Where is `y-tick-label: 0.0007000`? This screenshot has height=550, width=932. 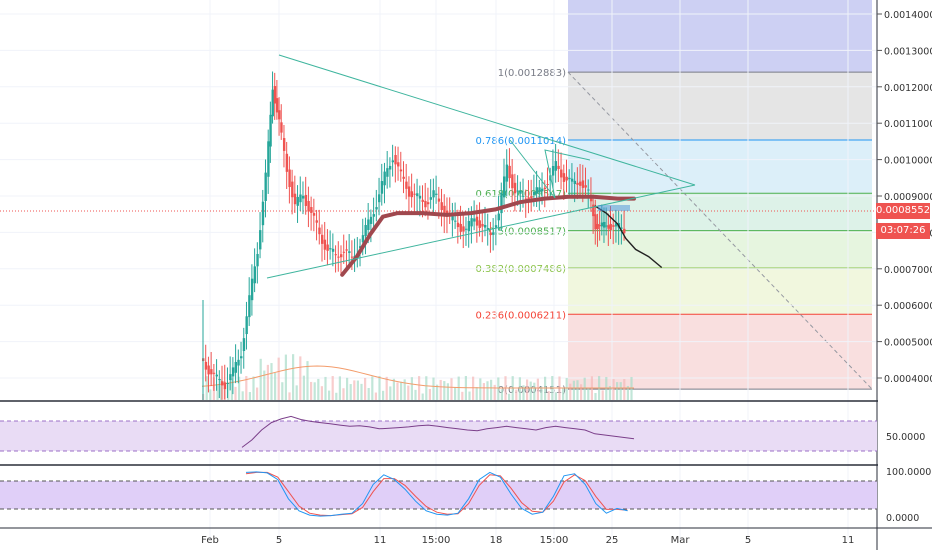
y-tick-label: 0.0007000 is located at coordinates (908, 270).